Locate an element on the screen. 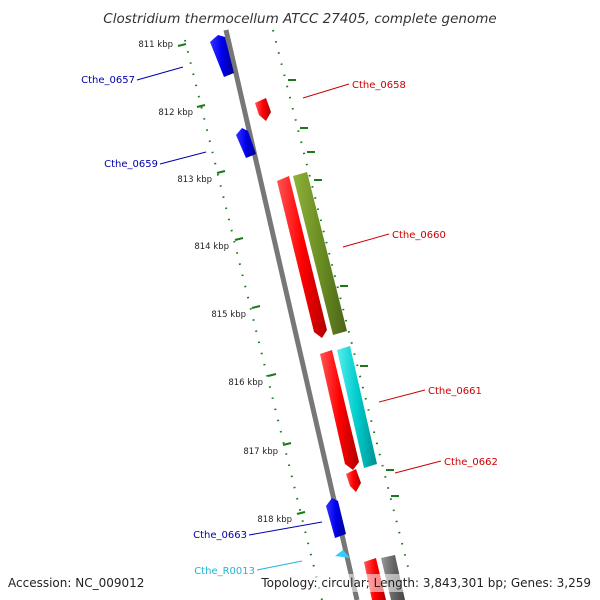 This screenshot has width=600, height=600. tick-label-812: 812 kbp is located at coordinates (175, 113).